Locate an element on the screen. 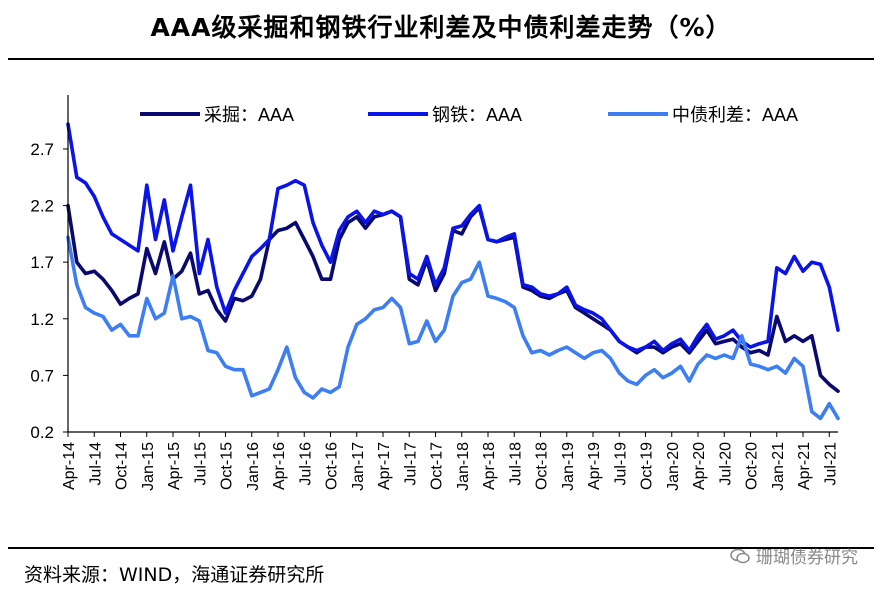 This screenshot has width=882, height=593. y-tick-label: 0.7 is located at coordinates (42, 375).